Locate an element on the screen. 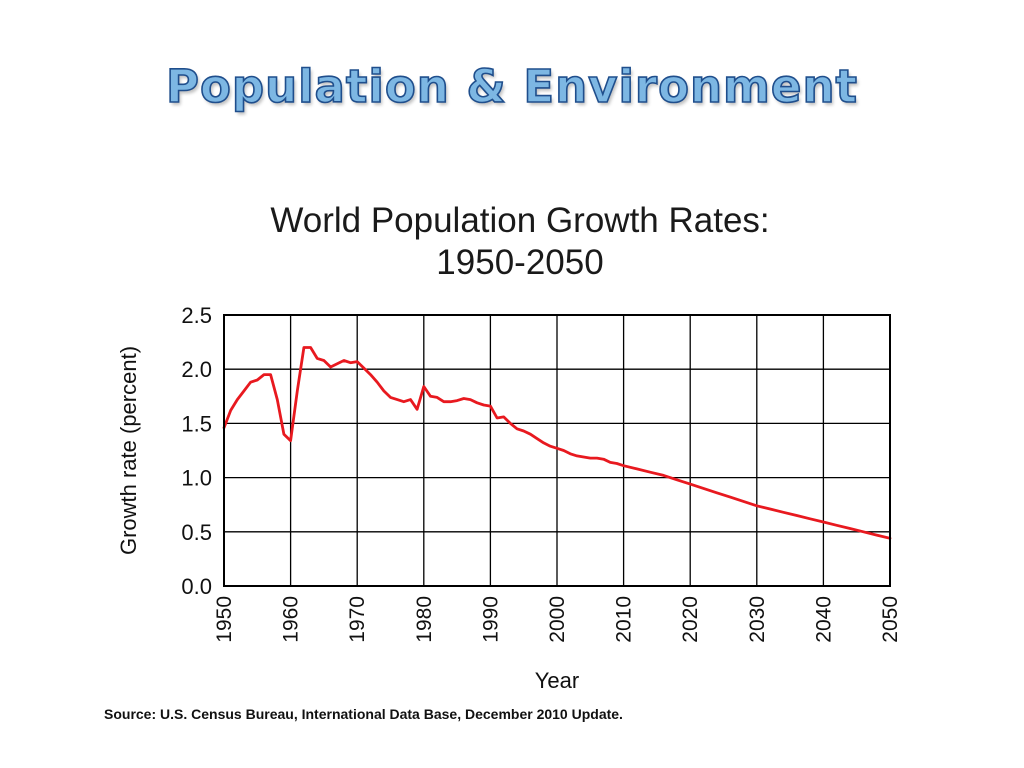  x-tick-label: 2010 is located at coordinates (624, 619).